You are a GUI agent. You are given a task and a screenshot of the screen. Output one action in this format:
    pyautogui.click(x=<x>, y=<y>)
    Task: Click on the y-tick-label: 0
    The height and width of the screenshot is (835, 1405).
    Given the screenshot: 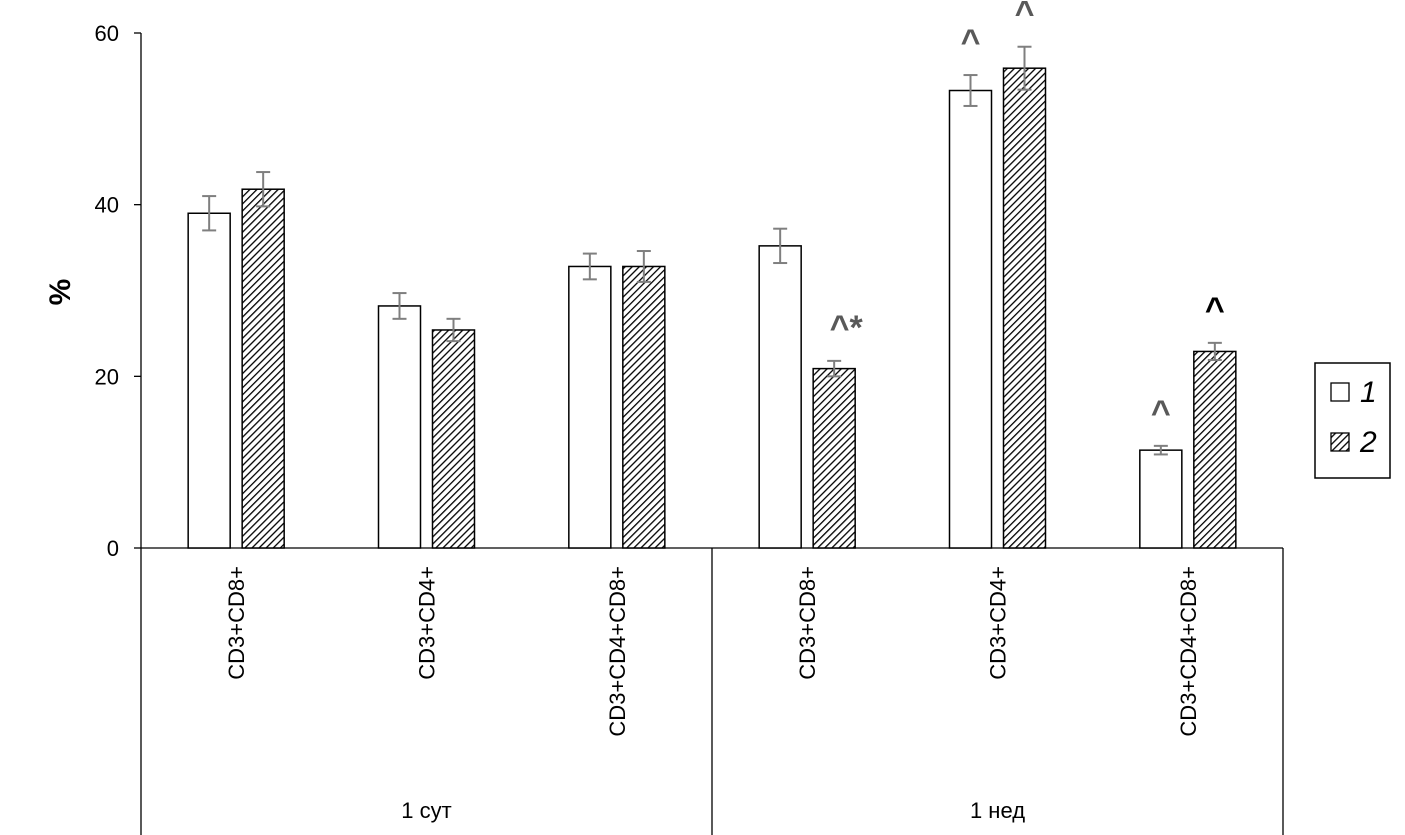 What is the action you would take?
    pyautogui.click(x=113, y=548)
    